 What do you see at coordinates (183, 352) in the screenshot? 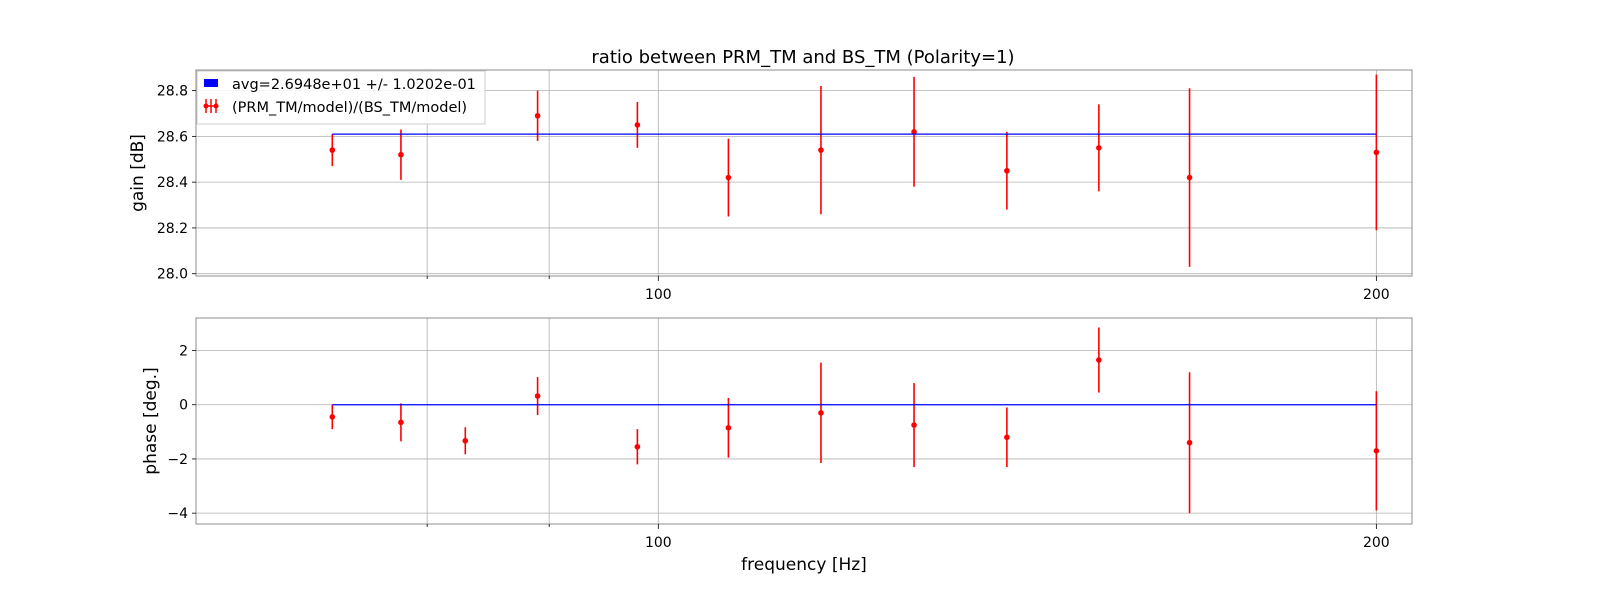
I see `y-tick-label: 2` at bounding box center [183, 352].